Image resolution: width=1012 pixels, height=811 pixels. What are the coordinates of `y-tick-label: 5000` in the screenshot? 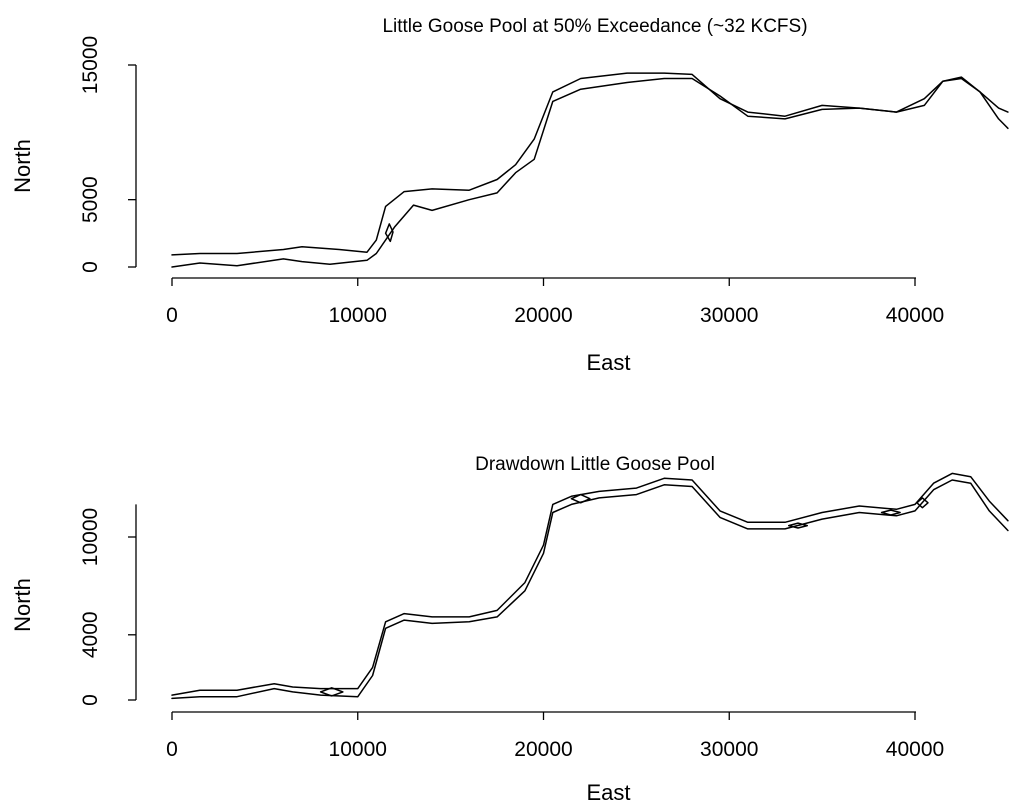 It's located at (90, 199).